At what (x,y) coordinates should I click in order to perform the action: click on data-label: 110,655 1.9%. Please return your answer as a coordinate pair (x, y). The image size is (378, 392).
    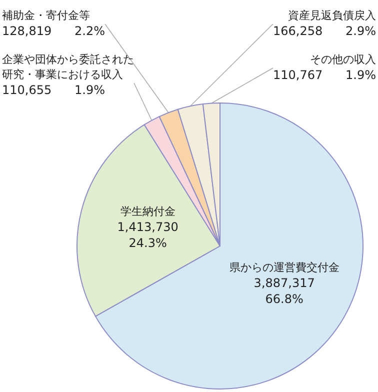
    Looking at the image, I should click on (53, 90).